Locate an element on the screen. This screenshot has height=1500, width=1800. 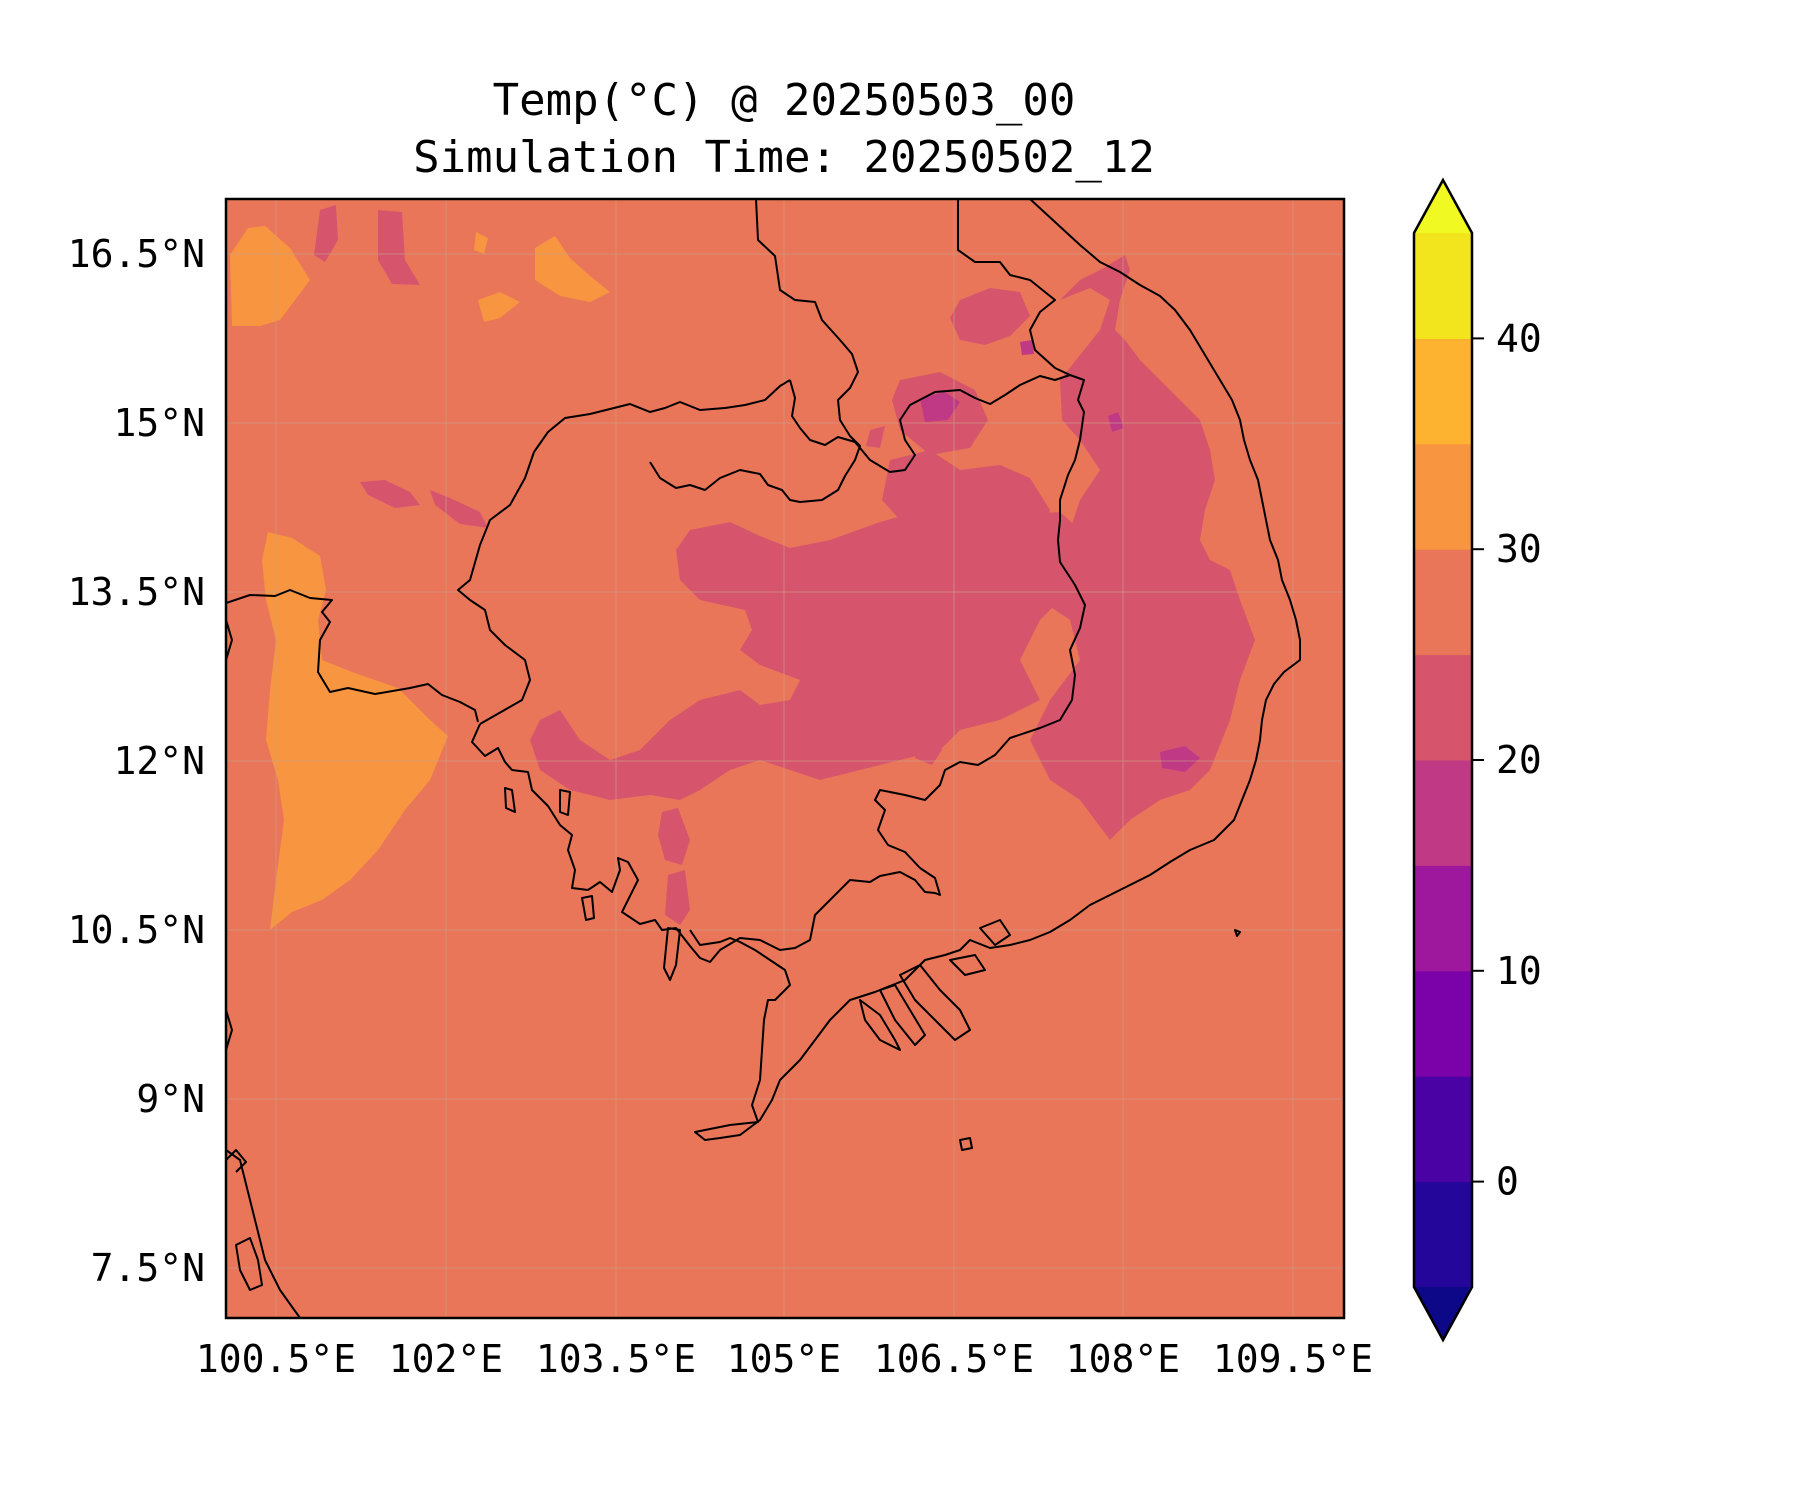
border-laos-cambodia is located at coordinates (930, 423).